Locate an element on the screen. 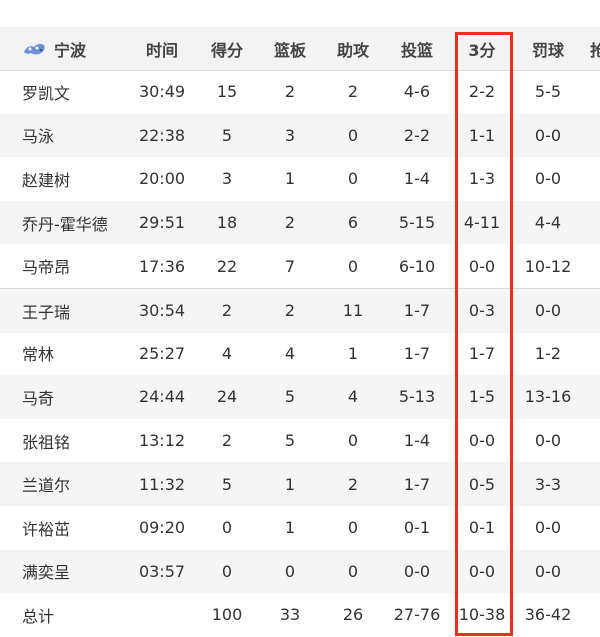 The width and height of the screenshot is (600, 637). player-name: 乔丹-霍华德 is located at coordinates (65, 224).